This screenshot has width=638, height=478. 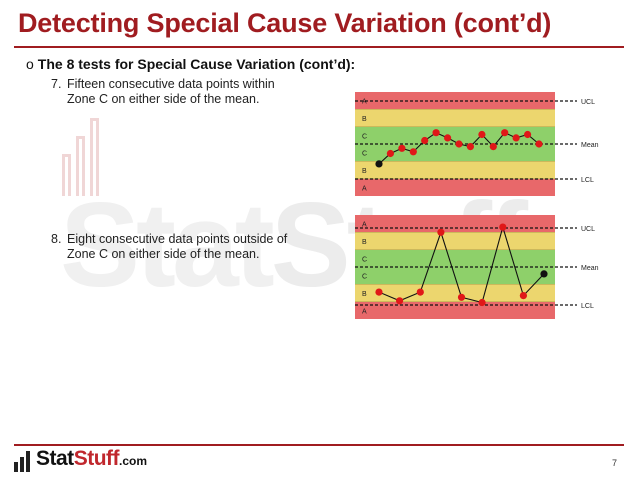 I want to click on test-8-line2: Zone C on either side of the mean., so click(x=163, y=254).